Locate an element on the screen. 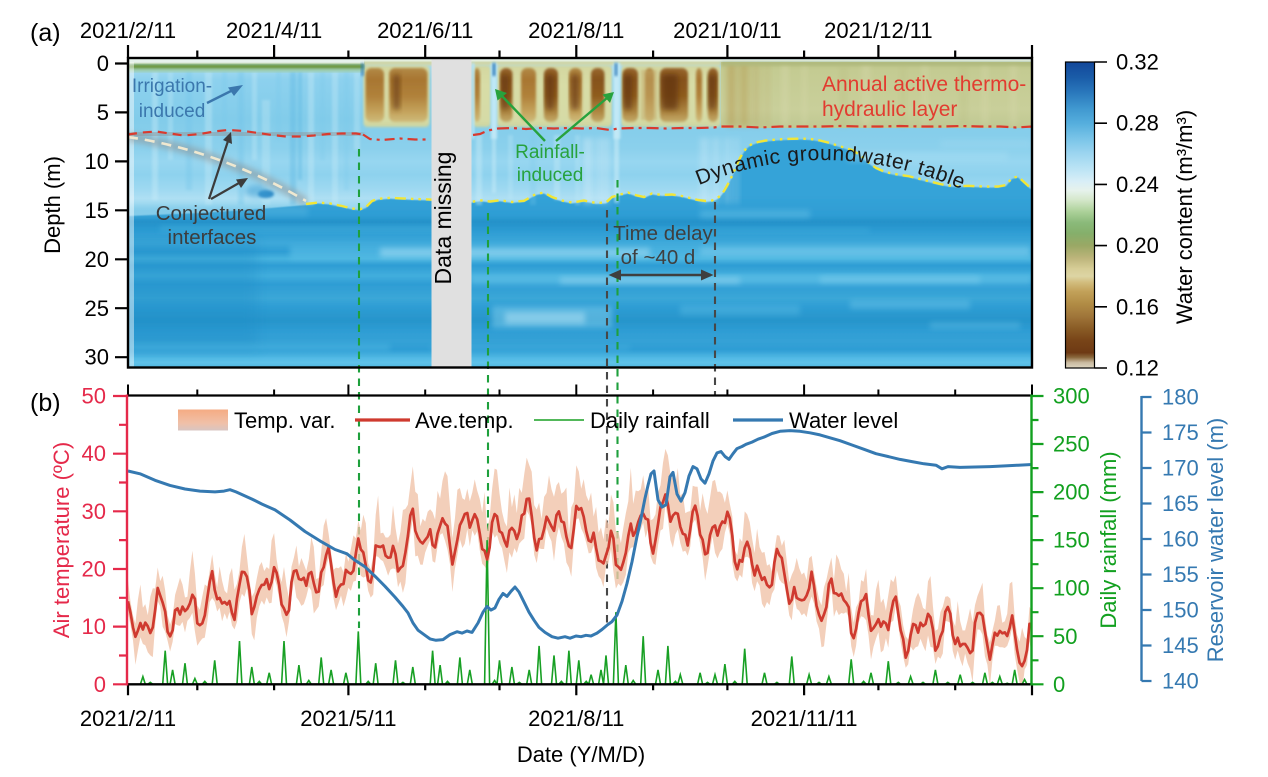  svg-text: 300 is located at coordinates (1071, 396).